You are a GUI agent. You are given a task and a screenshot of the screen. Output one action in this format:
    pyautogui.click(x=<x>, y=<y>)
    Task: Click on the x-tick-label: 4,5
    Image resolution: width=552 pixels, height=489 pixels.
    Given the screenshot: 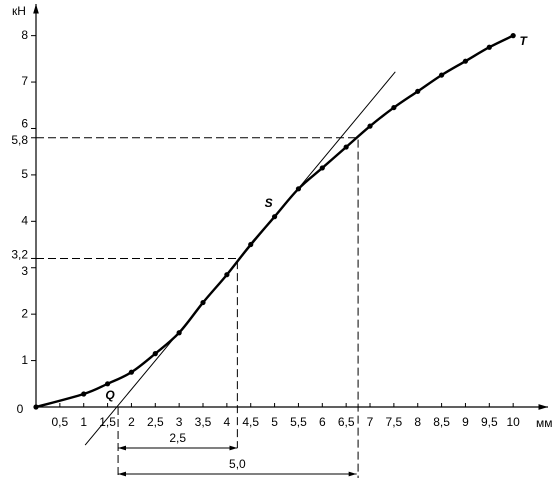 What is the action you would take?
    pyautogui.click(x=250, y=422)
    